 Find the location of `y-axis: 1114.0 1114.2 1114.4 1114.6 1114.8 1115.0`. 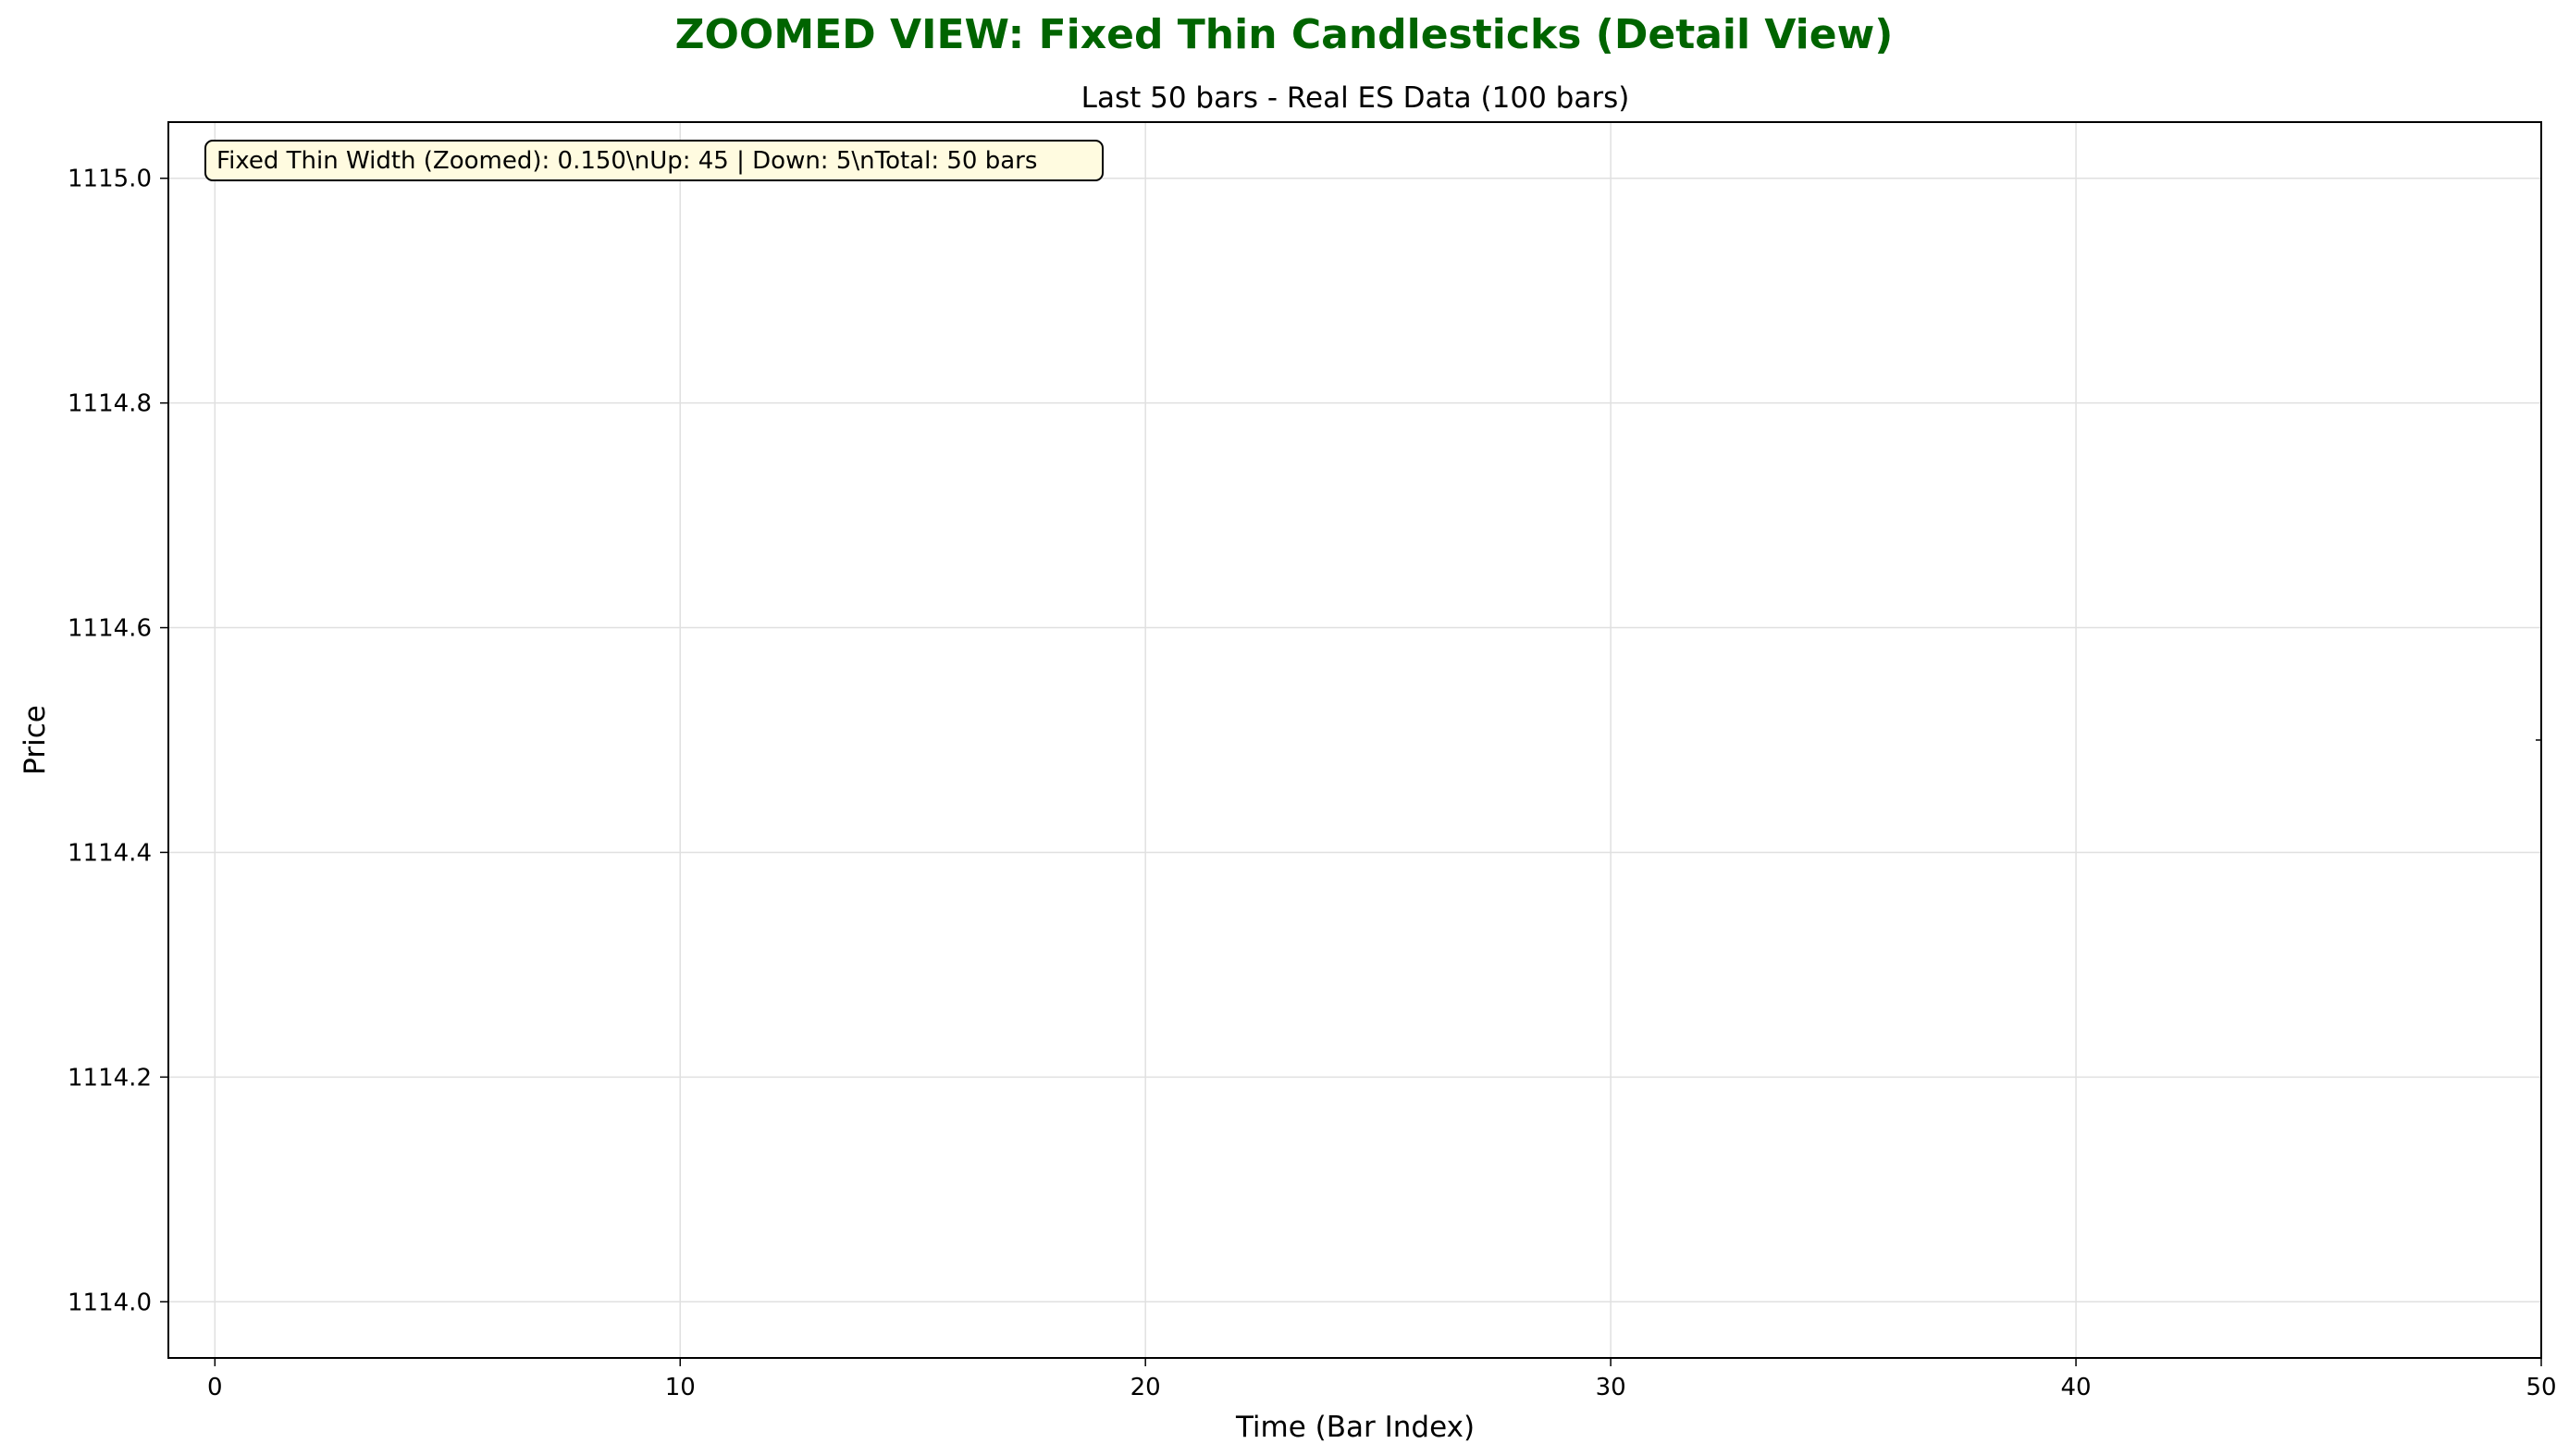

y-axis: 1114.0 1114.2 1114.4 1114.6 1114.8 1115.0 is located at coordinates (118, 741).